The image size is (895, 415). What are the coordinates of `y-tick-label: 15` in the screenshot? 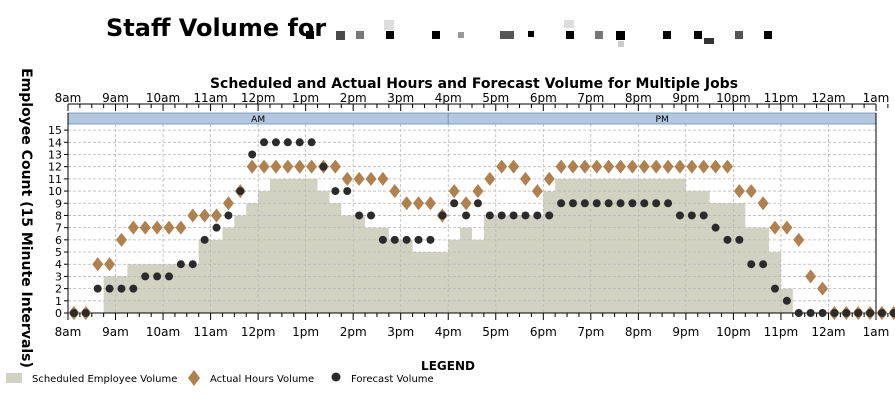 It's located at (55, 130).